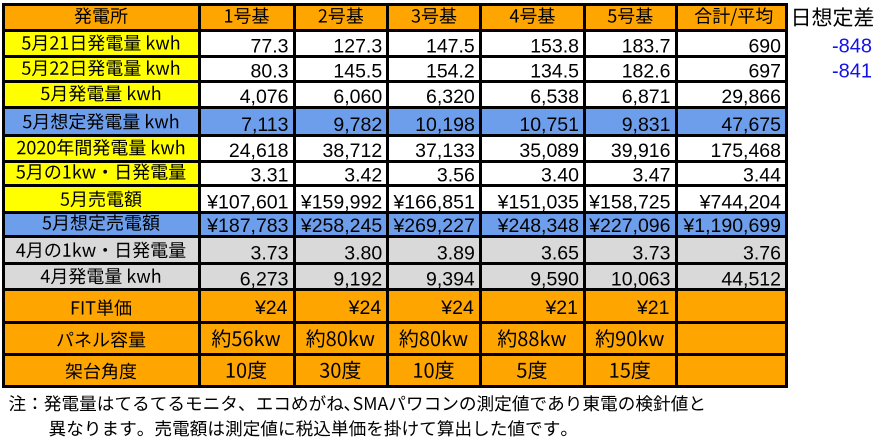 The height and width of the screenshot is (442, 881). I want to click on svg-text: 6,320, so click(450, 97).